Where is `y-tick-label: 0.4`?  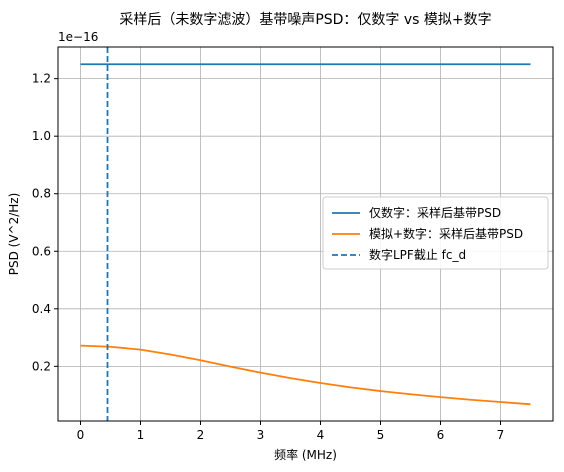 y-tick-label: 0.4 is located at coordinates (41, 309).